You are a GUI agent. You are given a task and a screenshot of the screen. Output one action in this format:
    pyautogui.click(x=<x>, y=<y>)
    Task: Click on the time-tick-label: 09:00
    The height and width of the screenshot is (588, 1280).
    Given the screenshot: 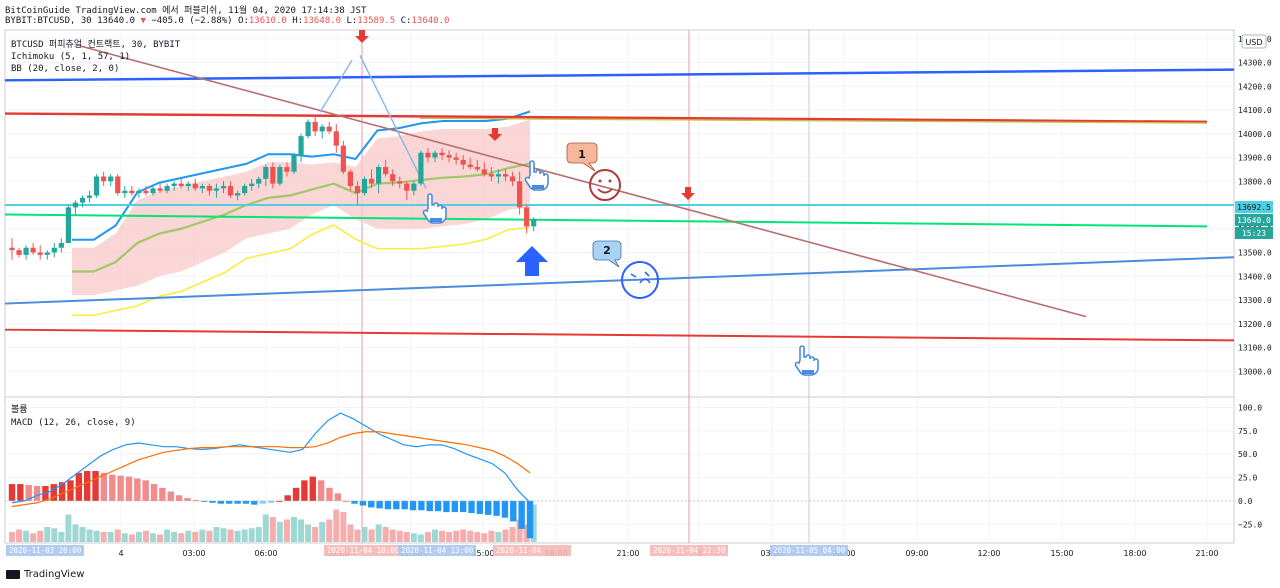 What is the action you would take?
    pyautogui.click(x=916, y=553)
    